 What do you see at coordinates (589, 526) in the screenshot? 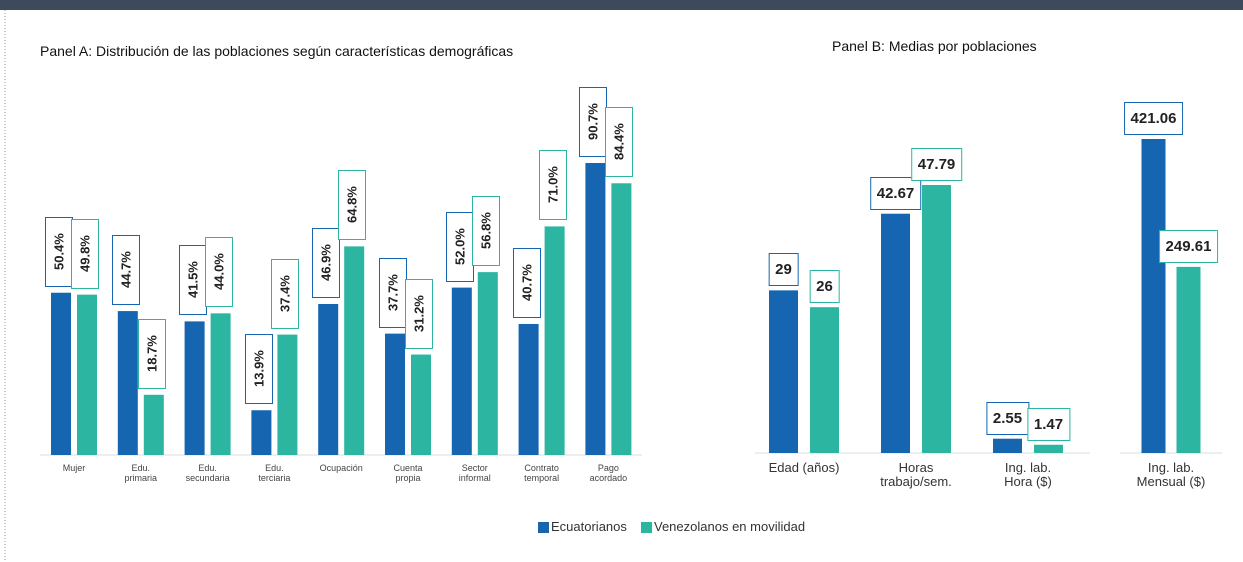
I see `legend-label: Ecuatorianos` at bounding box center [589, 526].